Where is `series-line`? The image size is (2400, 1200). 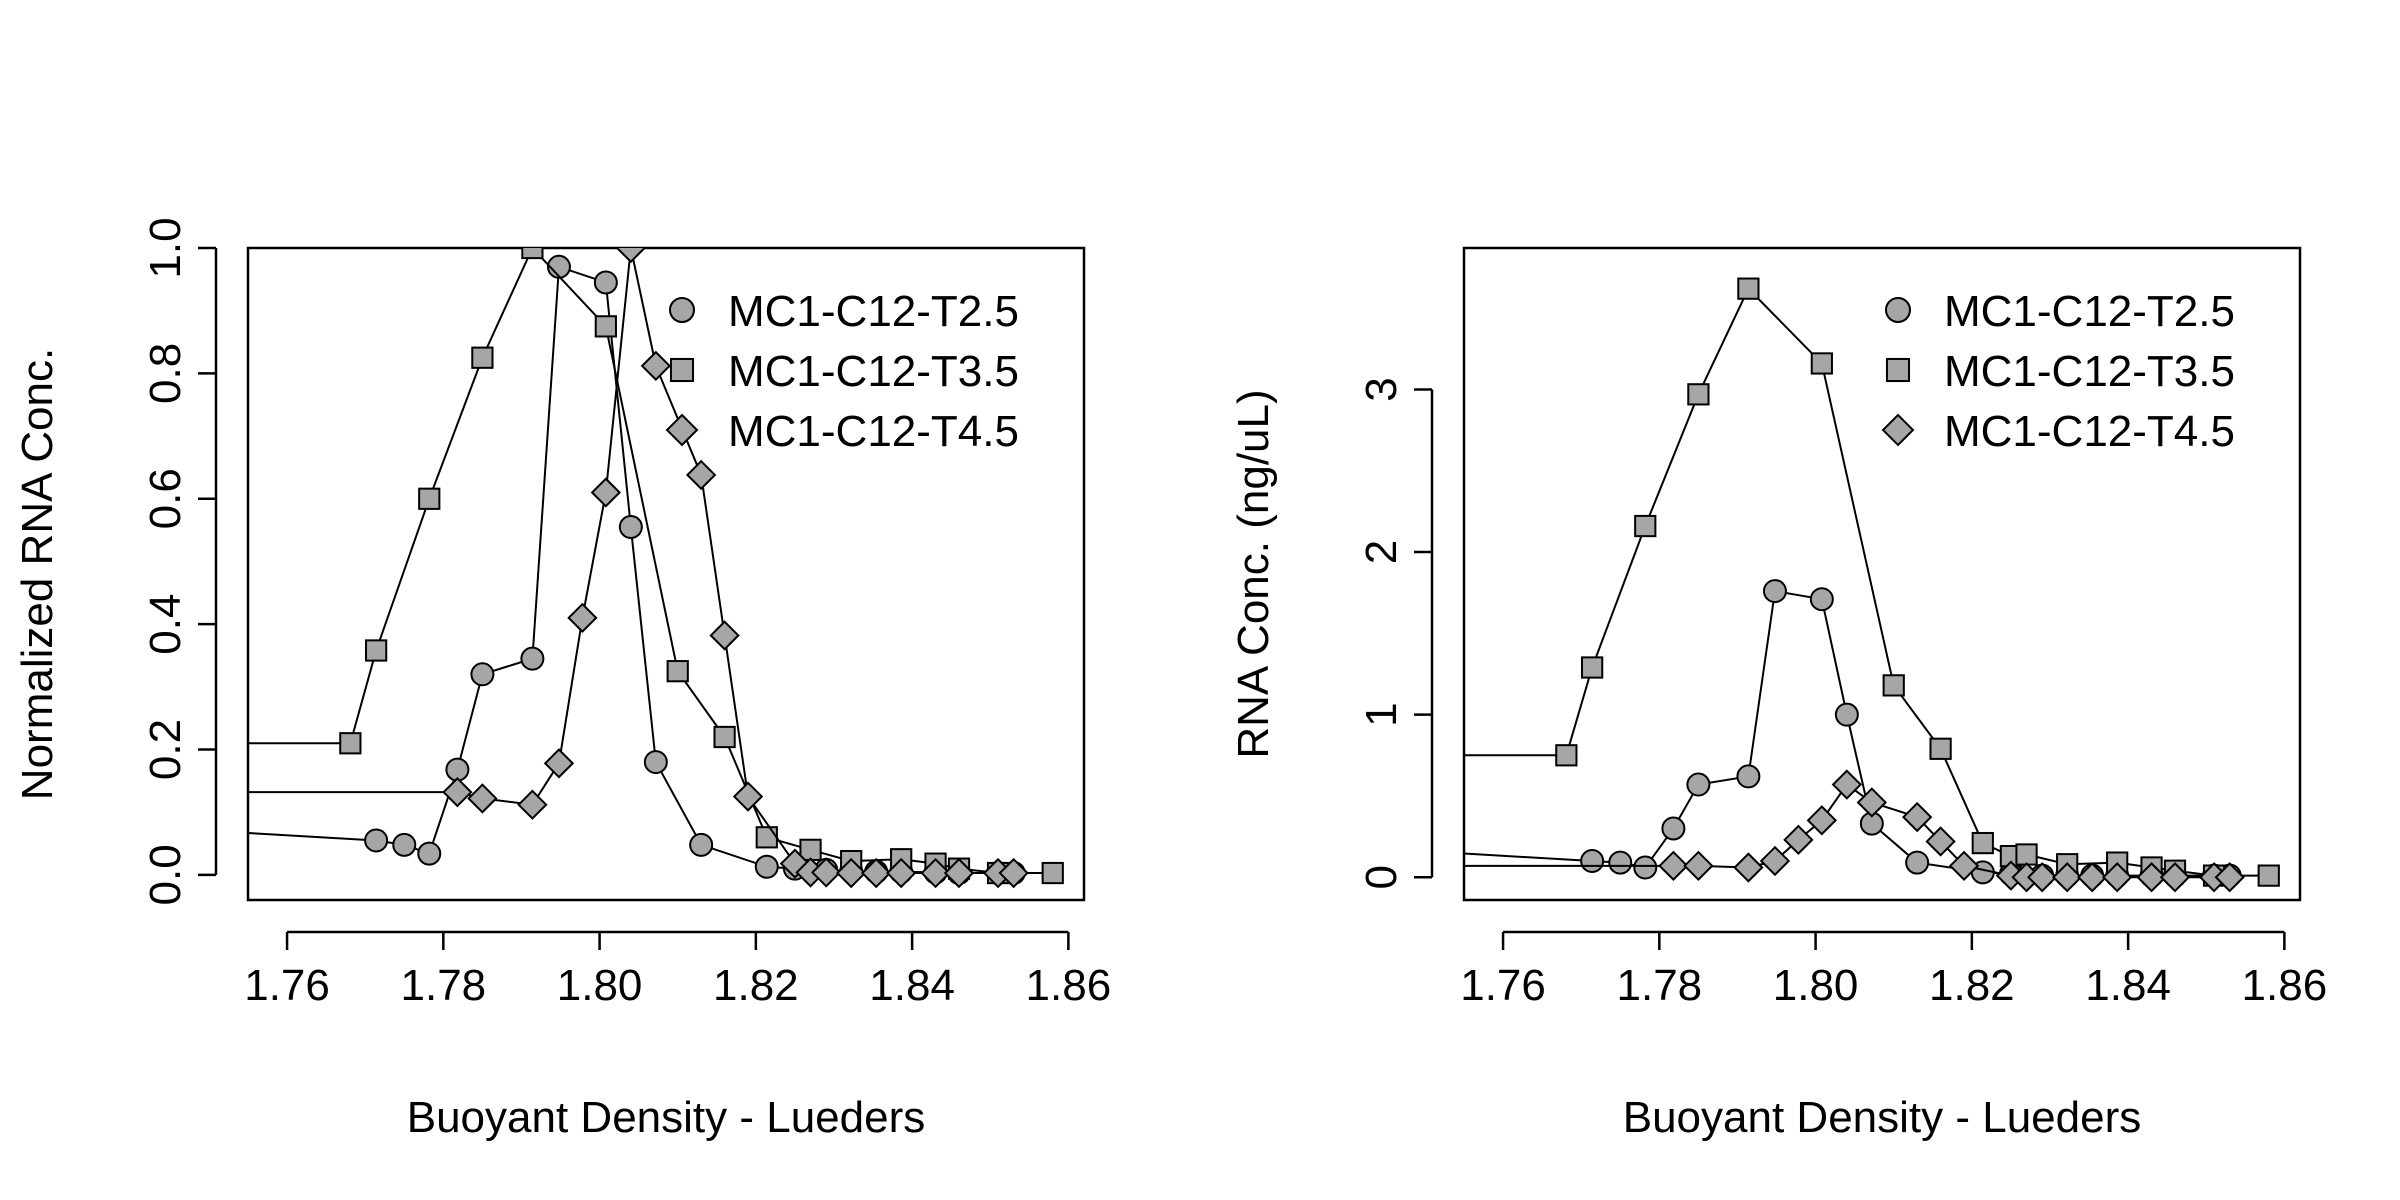
series-line is located at coordinates (1847, 831).